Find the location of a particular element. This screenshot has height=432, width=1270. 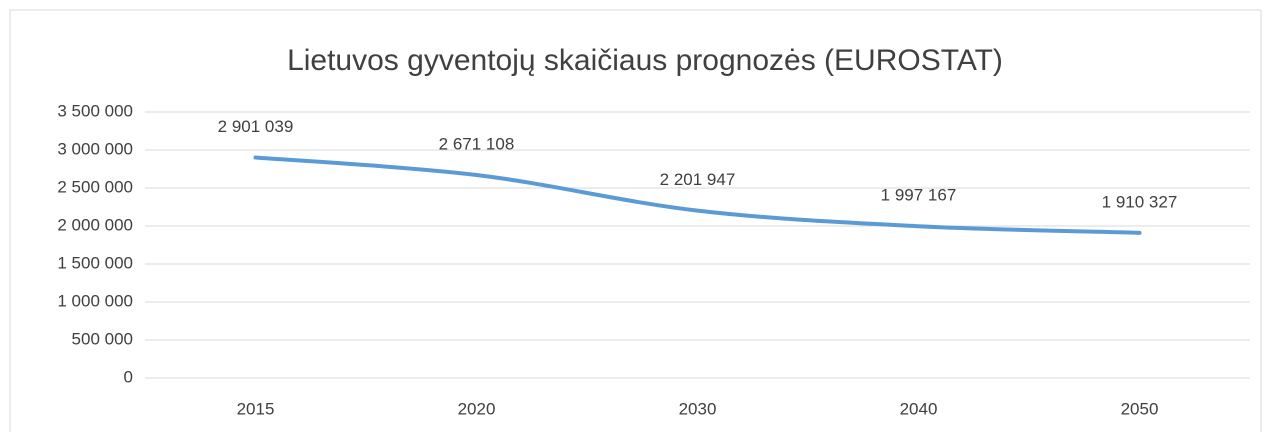

line is located at coordinates (697, 195).